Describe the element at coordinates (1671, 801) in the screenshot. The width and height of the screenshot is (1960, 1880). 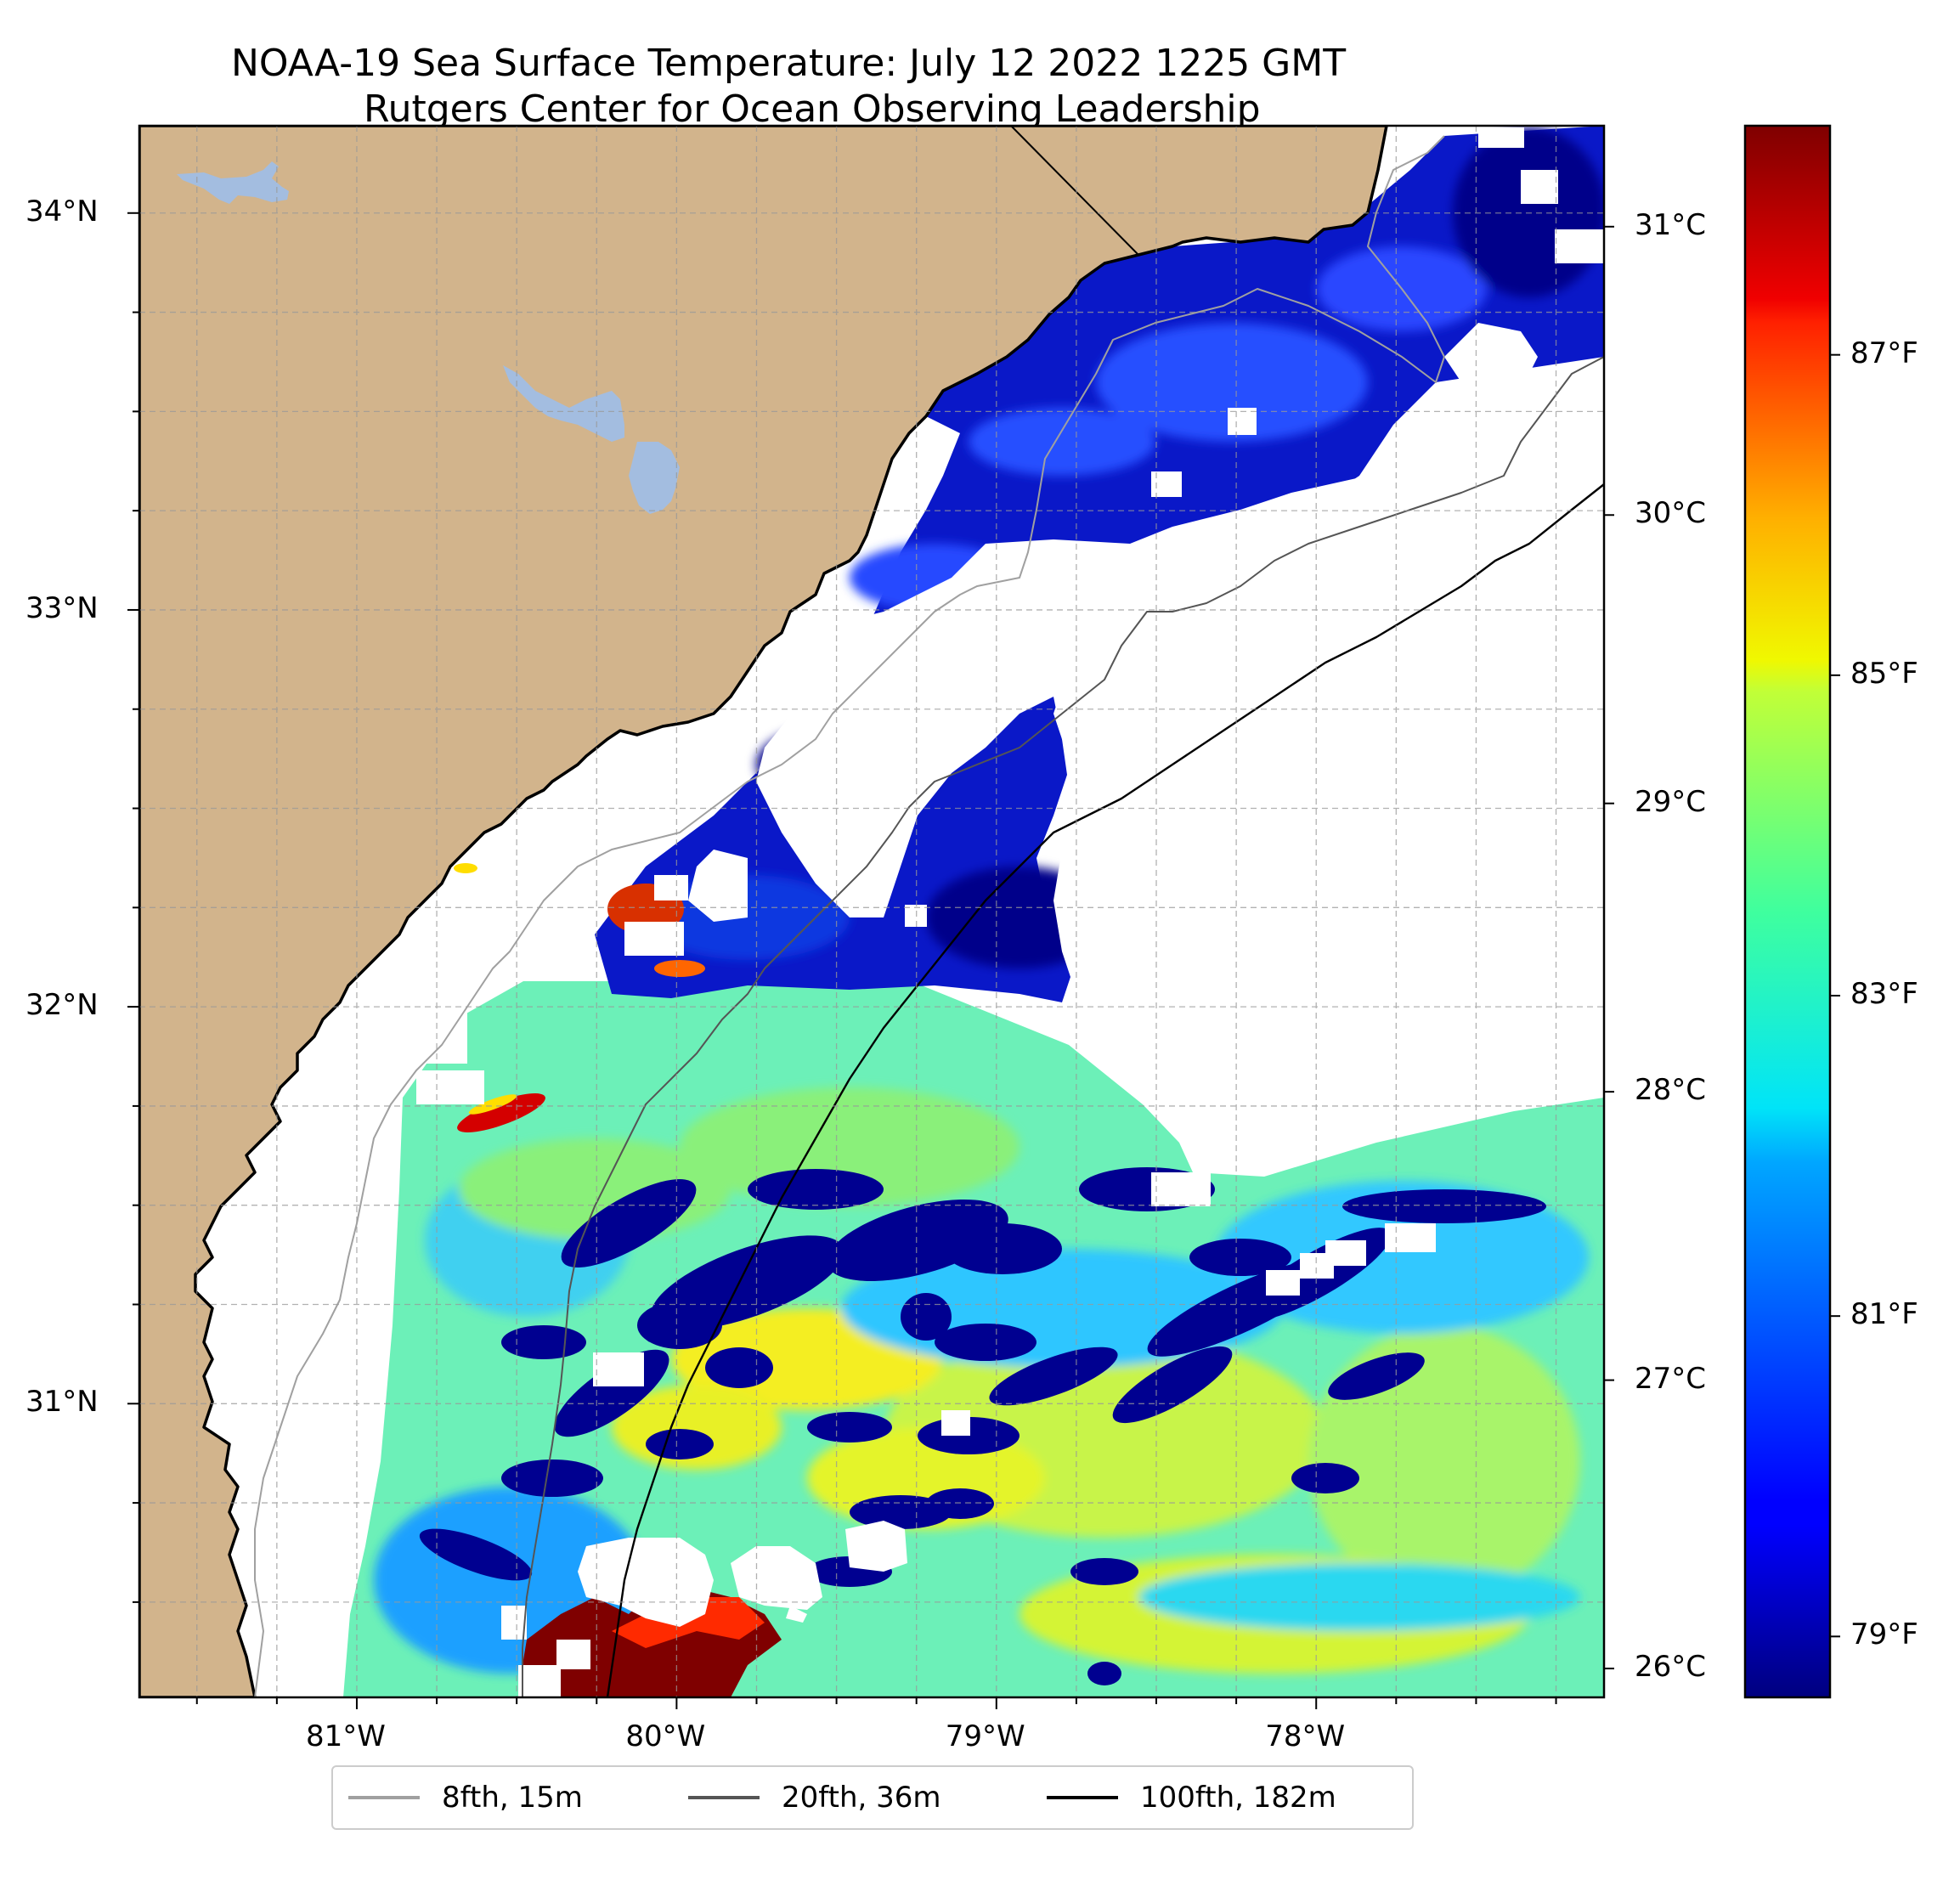
I see `celsius-tick-label: 29°C` at that location.